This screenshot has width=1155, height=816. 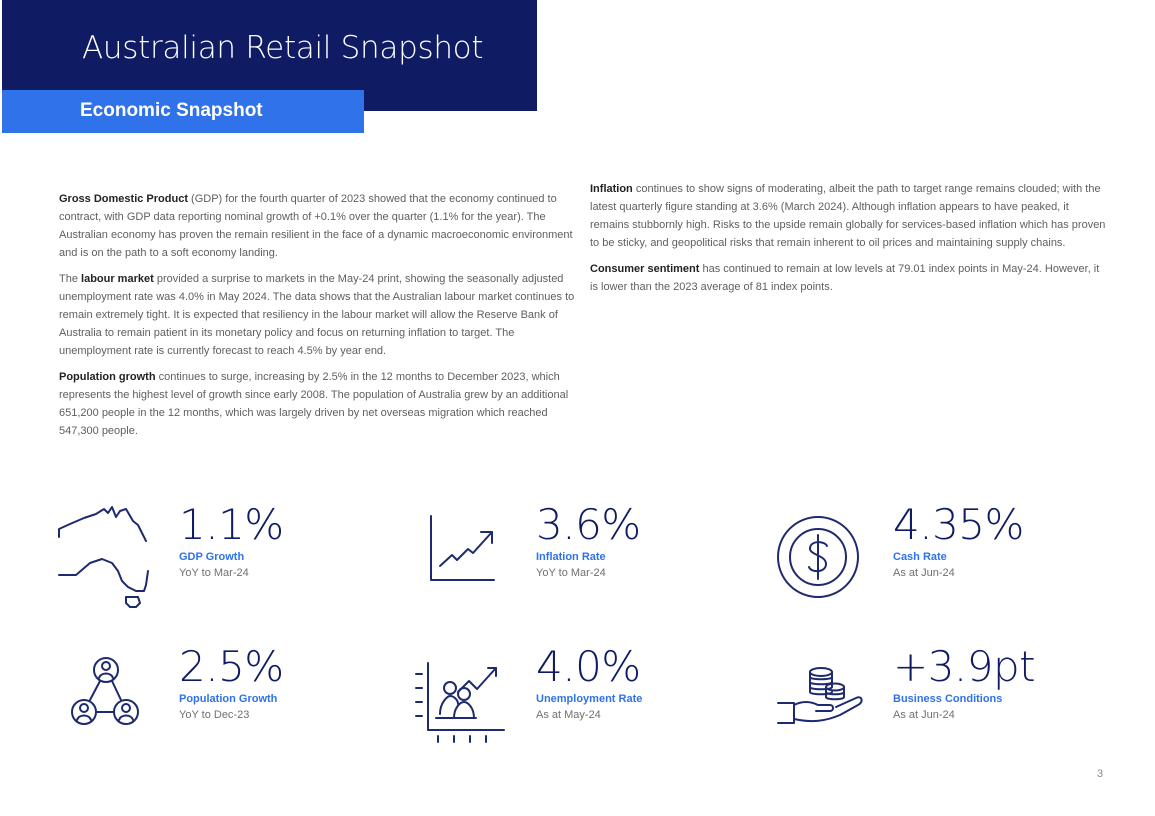 I want to click on line-chart-icon, so click(x=462, y=548).